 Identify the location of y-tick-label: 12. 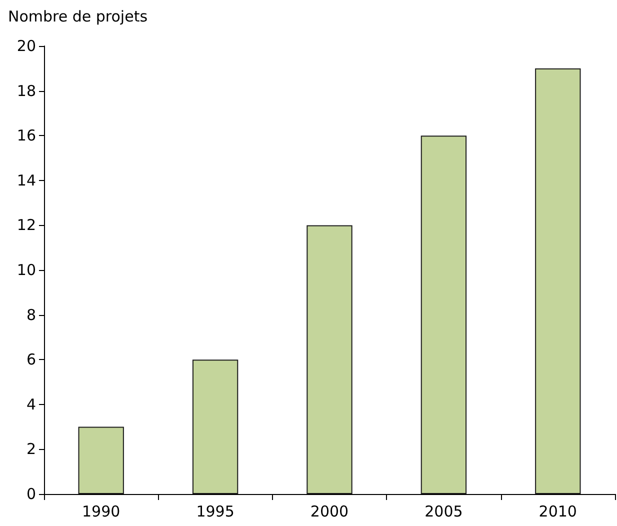
(26, 225).